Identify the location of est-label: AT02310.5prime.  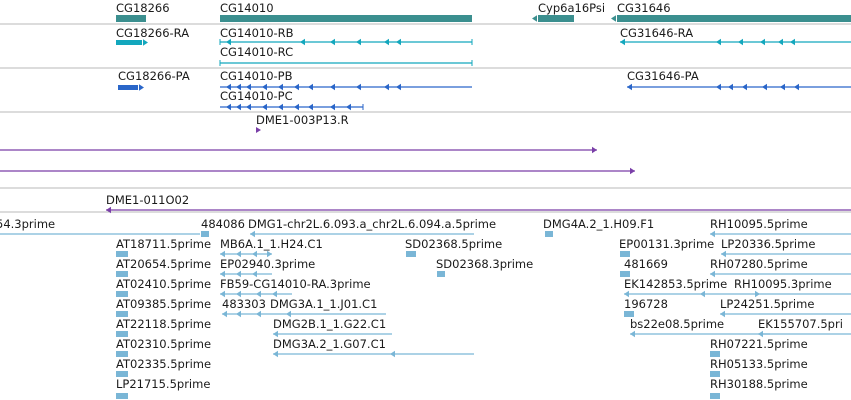
(164, 344).